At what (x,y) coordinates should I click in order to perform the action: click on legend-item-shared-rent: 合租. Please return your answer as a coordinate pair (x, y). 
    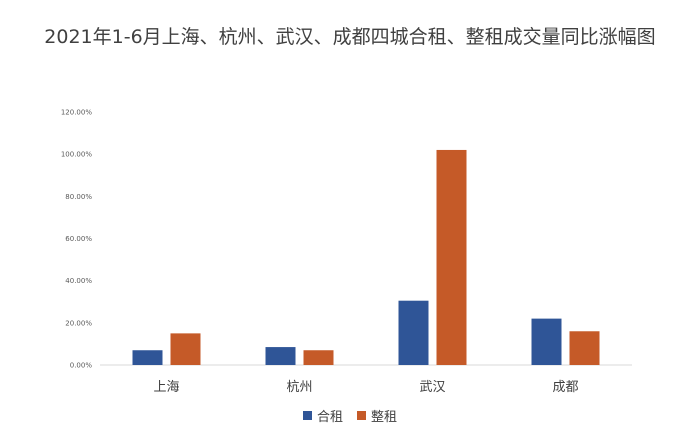
    Looking at the image, I should click on (322, 415).